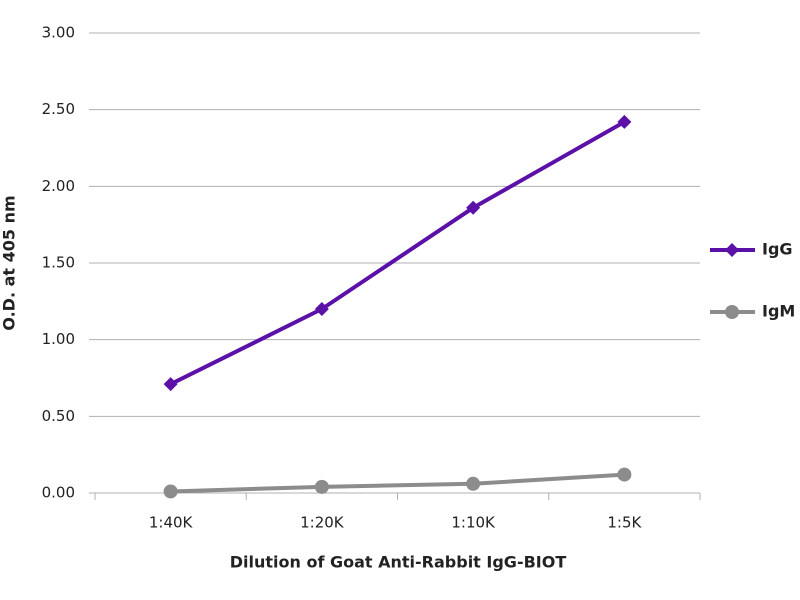 The image size is (800, 600). Describe the element at coordinates (9, 262) in the screenshot. I see `y-axis-title: O.D. at 405 nm` at that location.